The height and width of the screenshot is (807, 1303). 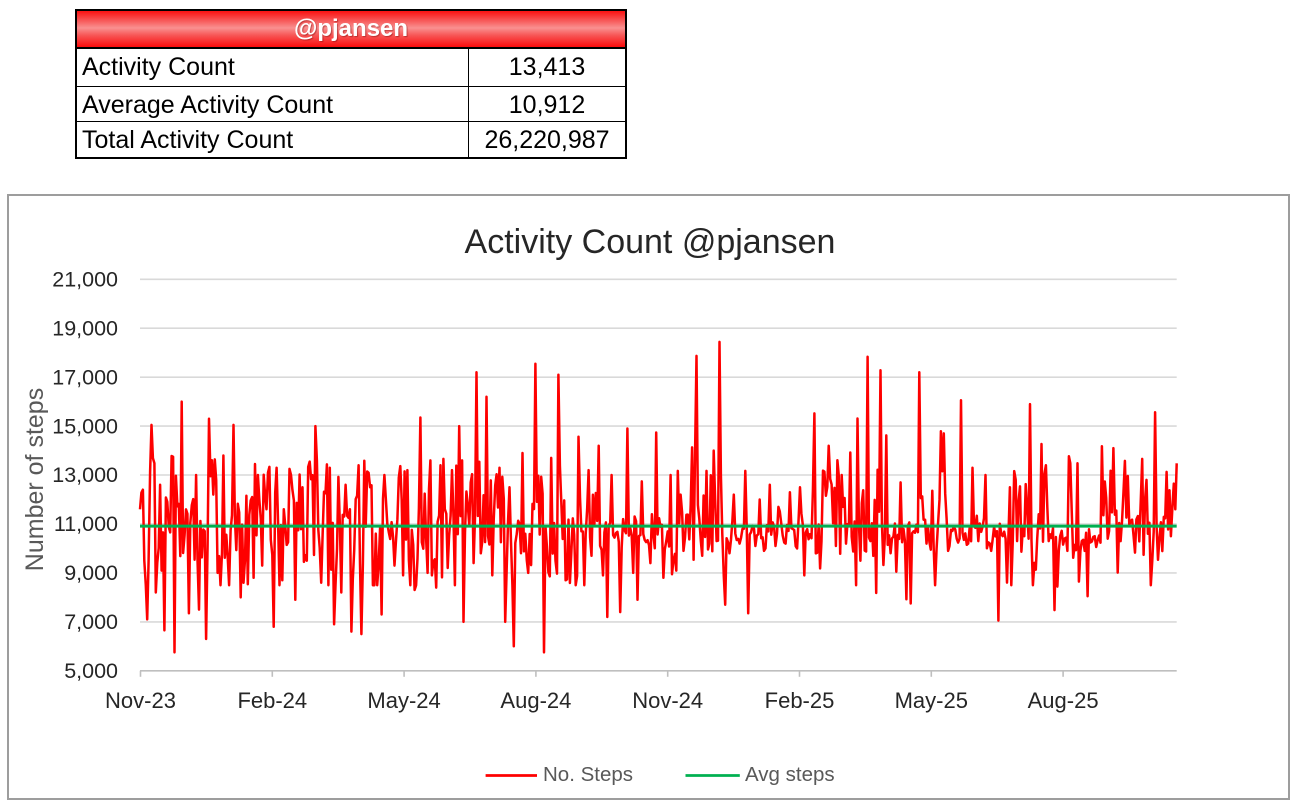 I want to click on svg-text: May-24, so click(x=403, y=700).